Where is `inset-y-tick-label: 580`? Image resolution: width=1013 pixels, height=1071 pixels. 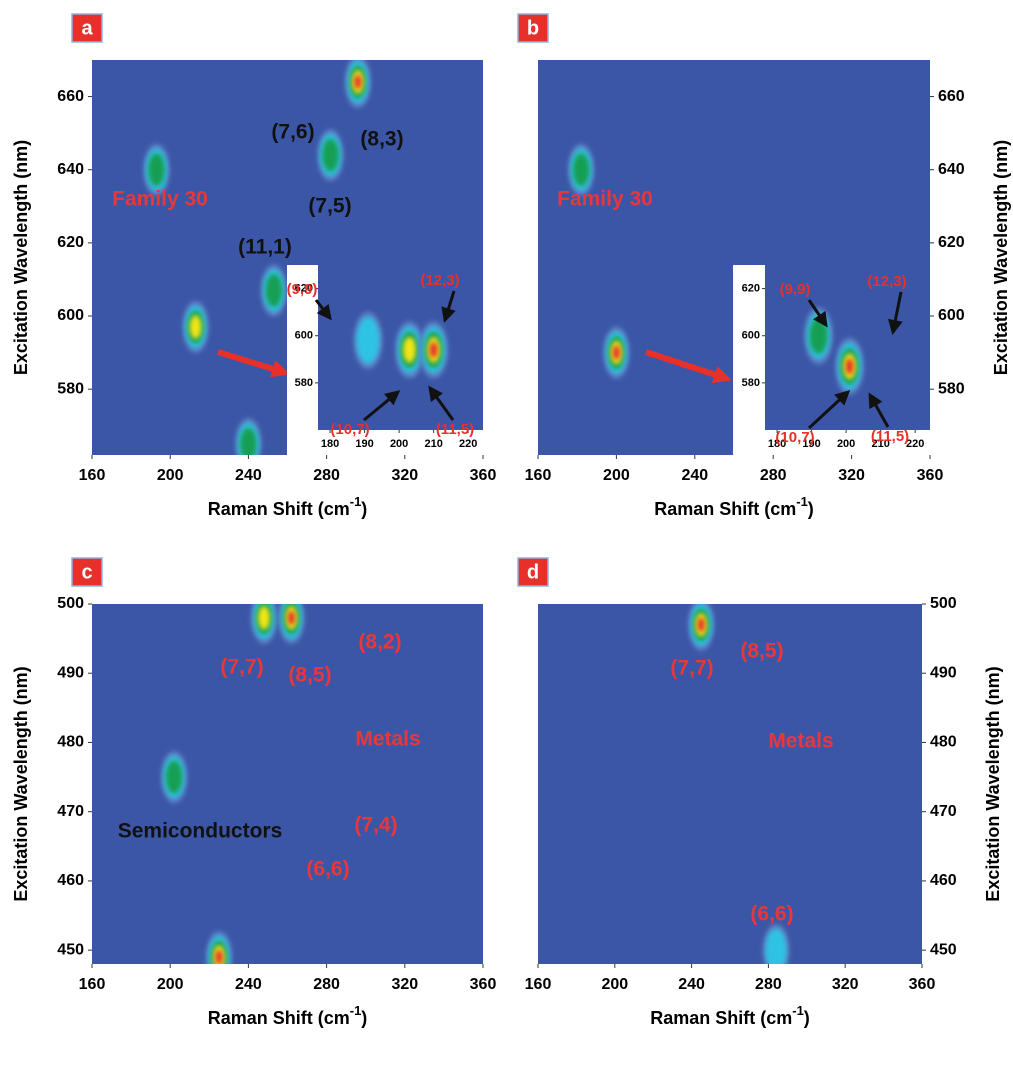 inset-y-tick-label: 580 is located at coordinates (304, 383).